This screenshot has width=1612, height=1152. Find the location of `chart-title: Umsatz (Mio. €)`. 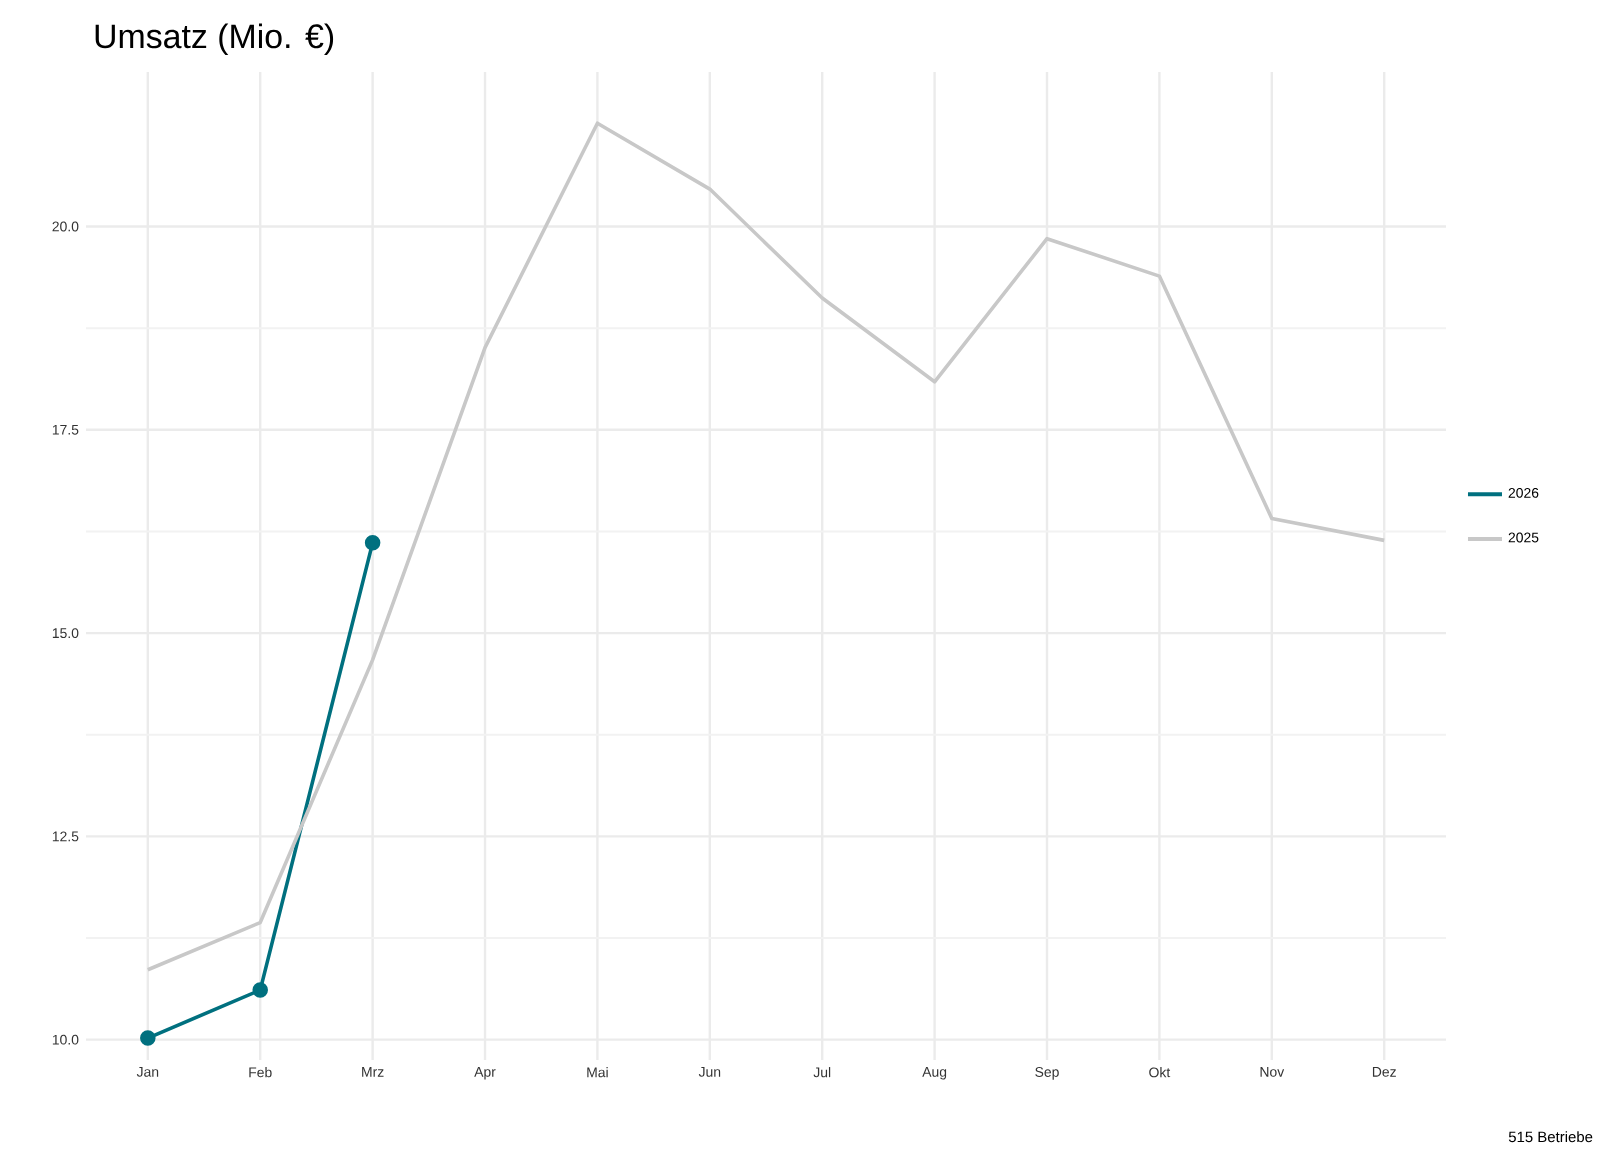

chart-title: Umsatz (Mio. €) is located at coordinates (214, 39).